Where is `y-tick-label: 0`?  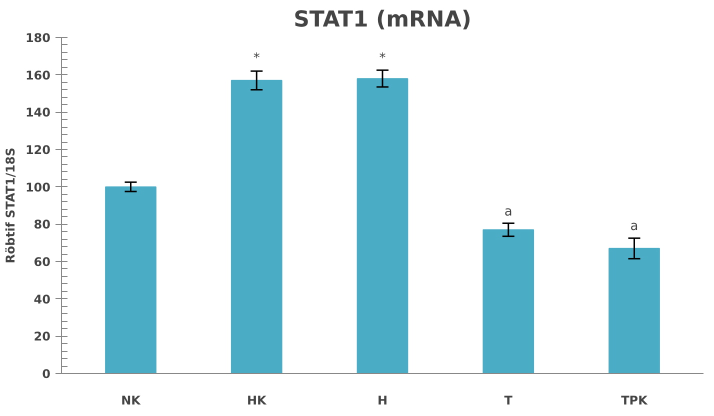 y-tick-label: 0 is located at coordinates (46, 374).